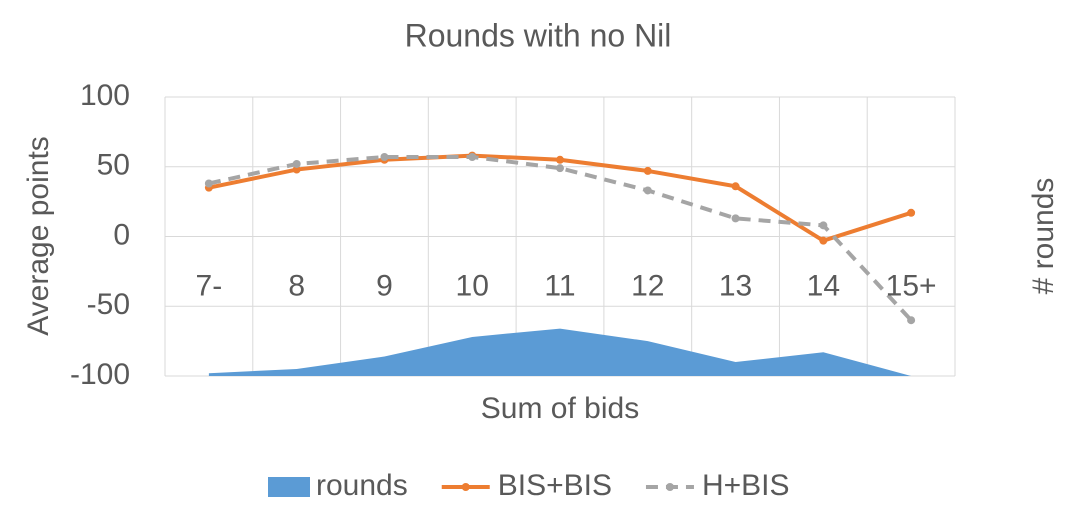 This screenshot has width=1076, height=509. Describe the element at coordinates (108, 304) in the screenshot. I see `y-tick-label: -50` at that location.